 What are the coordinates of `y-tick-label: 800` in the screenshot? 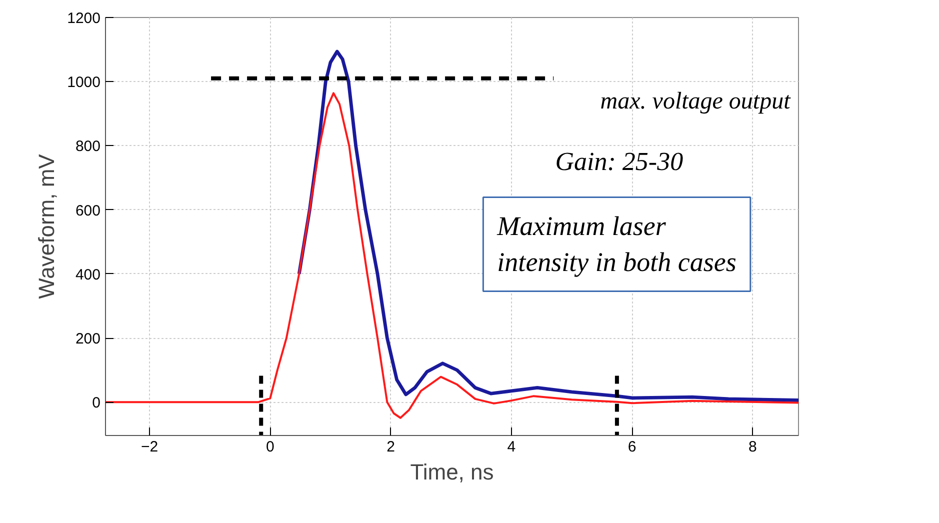 It's located at (88, 147).